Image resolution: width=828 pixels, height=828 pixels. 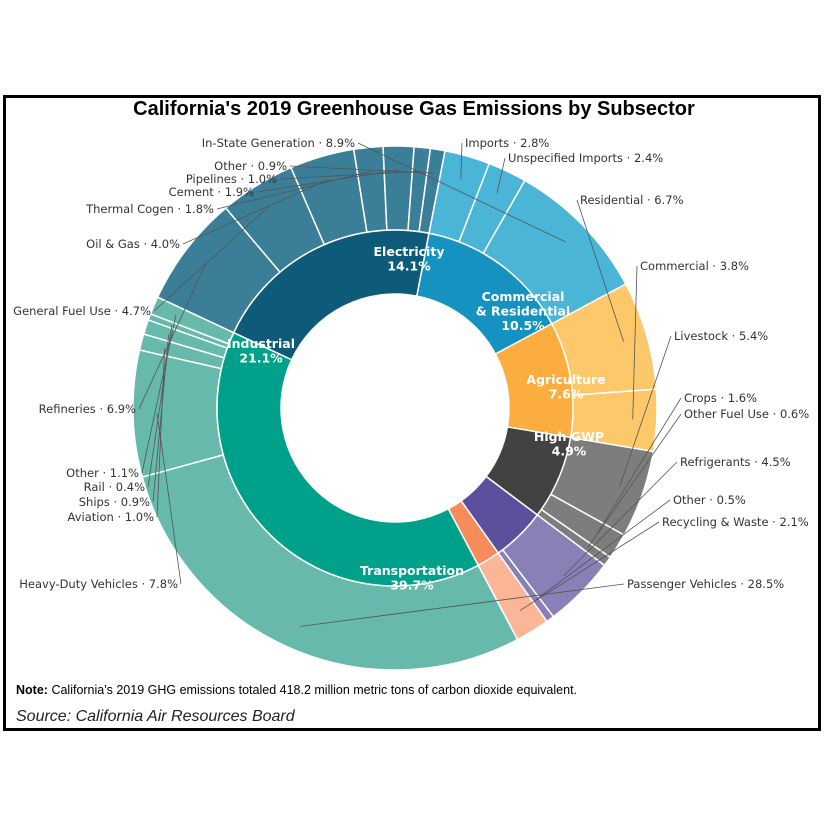 What do you see at coordinates (412, 578) in the screenshot?
I see `inner-label-transportation: Transportation 39.7%` at bounding box center [412, 578].